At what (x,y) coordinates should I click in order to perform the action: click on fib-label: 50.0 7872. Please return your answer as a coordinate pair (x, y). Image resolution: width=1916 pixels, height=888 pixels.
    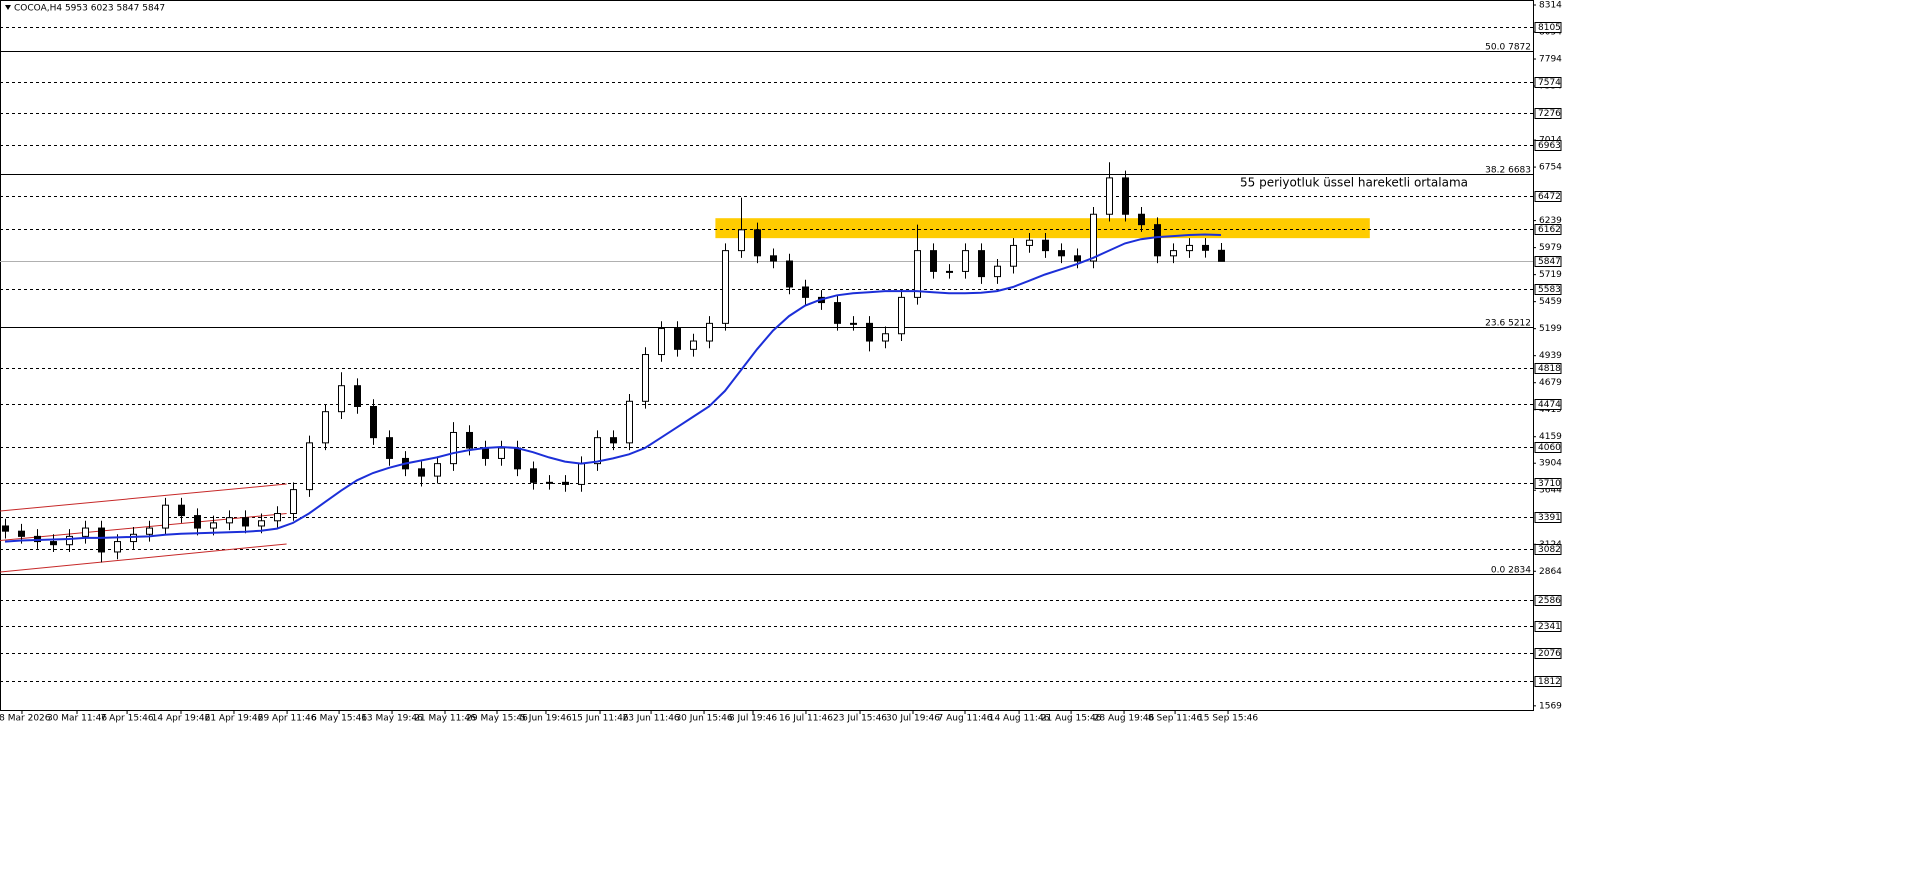
    Looking at the image, I should click on (1508, 47).